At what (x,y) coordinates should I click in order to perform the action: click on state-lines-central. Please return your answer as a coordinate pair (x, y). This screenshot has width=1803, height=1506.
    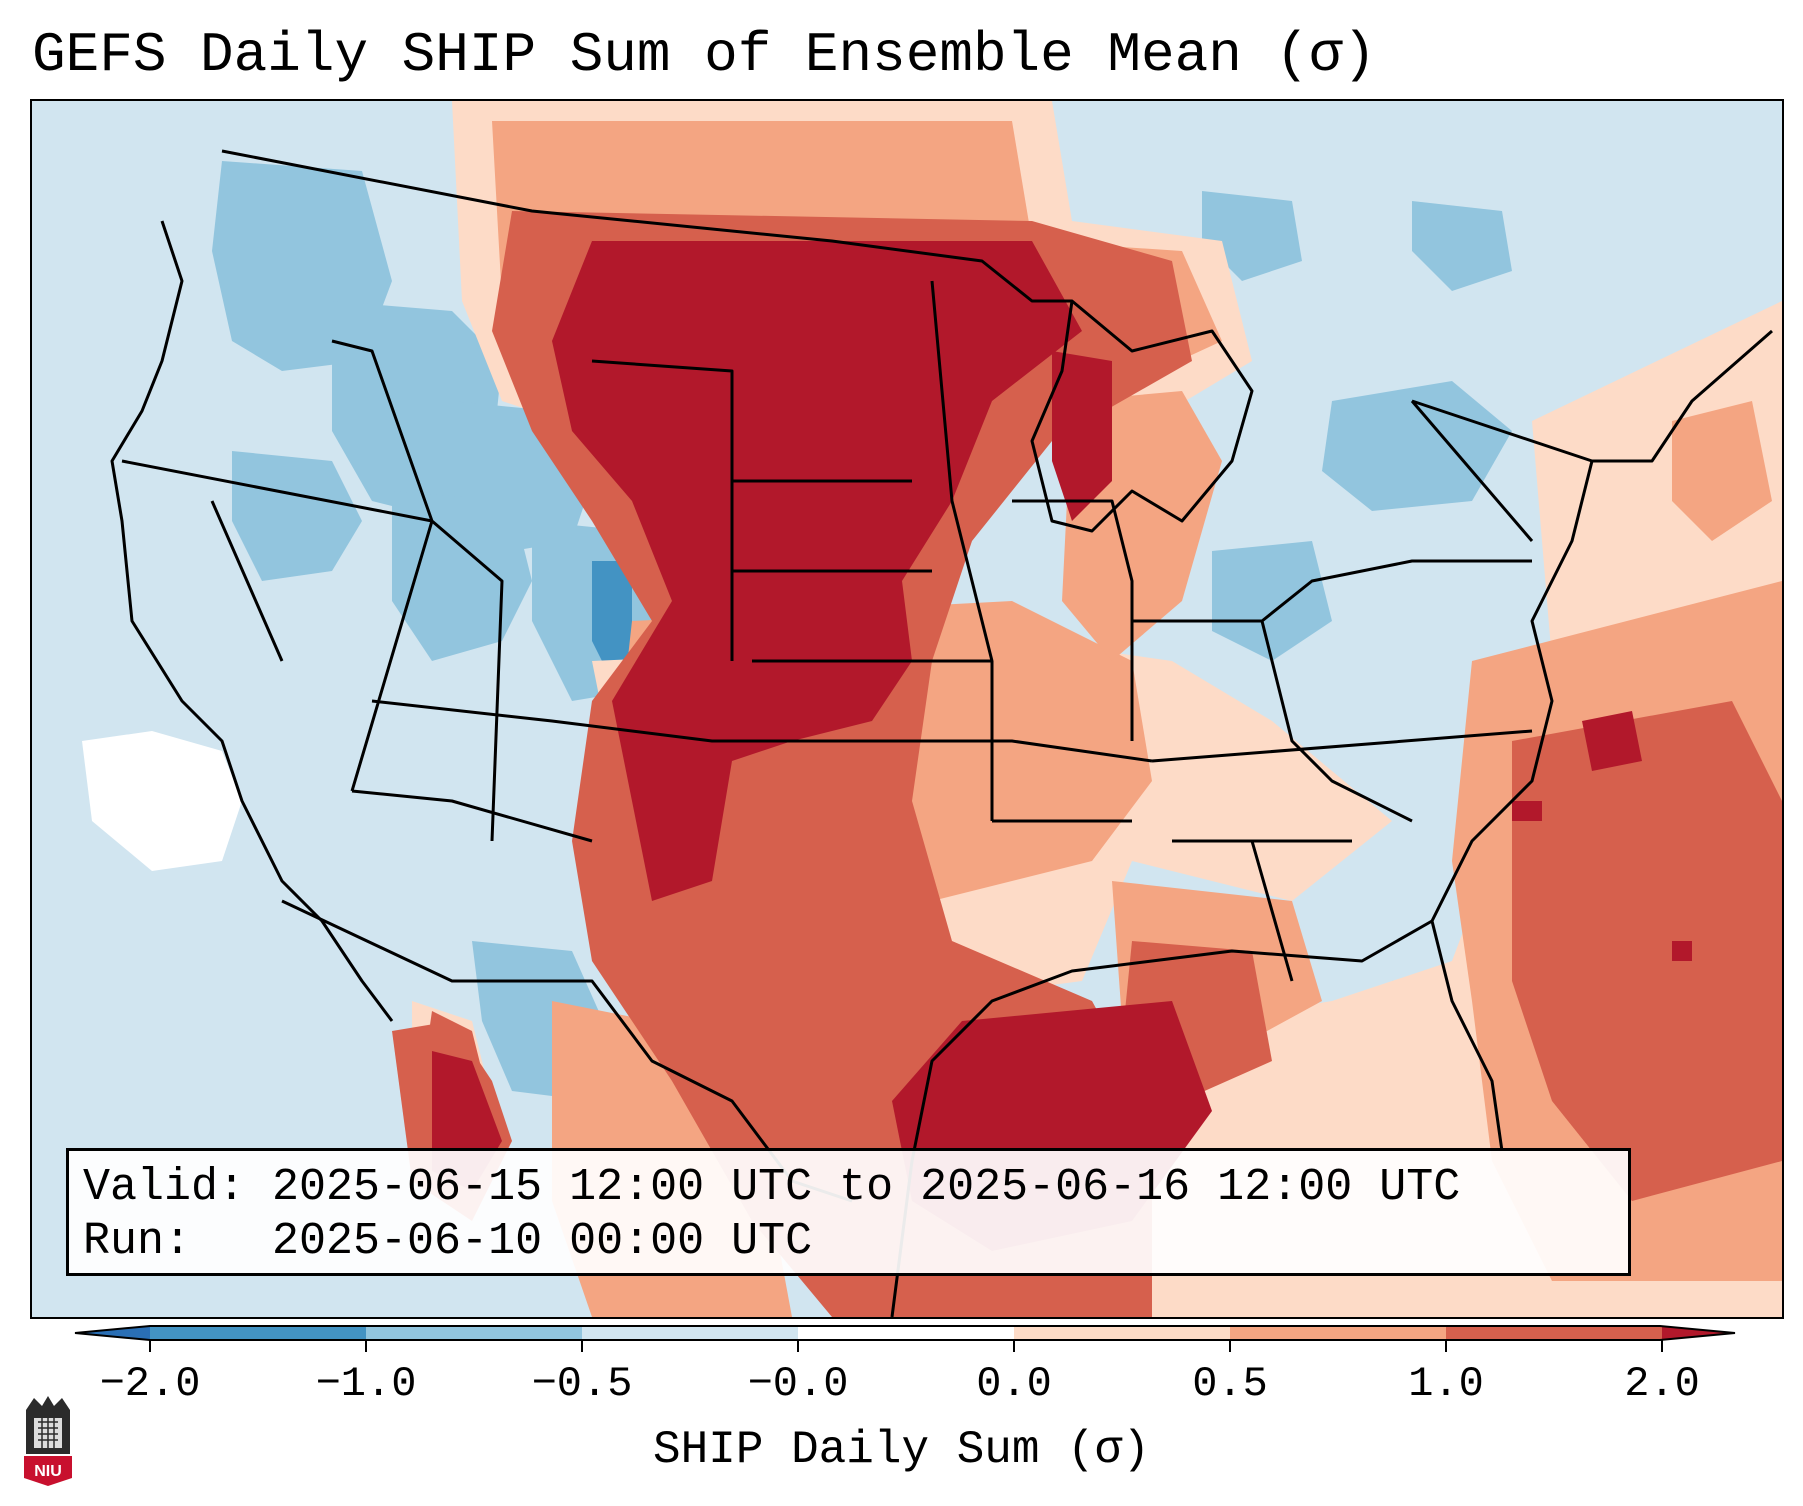
    Looking at the image, I should click on (862, 551).